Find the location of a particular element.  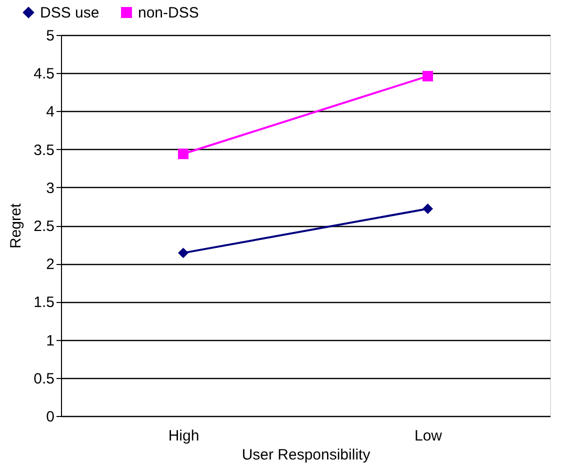

y-tick-label: 2.5 is located at coordinates (44, 226).